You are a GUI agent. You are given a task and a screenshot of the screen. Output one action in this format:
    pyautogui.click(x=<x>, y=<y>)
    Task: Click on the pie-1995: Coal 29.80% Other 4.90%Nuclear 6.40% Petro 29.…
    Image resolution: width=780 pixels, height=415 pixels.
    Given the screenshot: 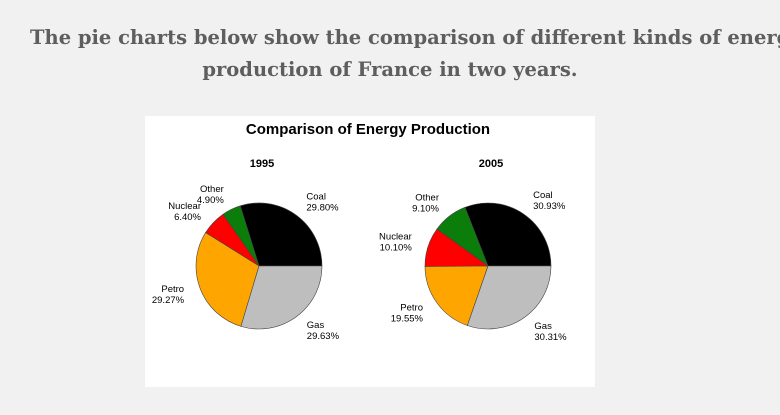 What is the action you would take?
    pyautogui.click(x=246, y=263)
    